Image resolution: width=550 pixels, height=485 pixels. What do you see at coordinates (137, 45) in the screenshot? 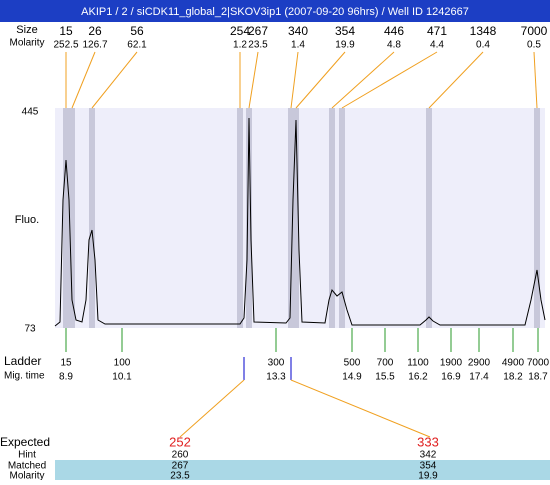
I see `peak-molarity: 62.1` at bounding box center [137, 45].